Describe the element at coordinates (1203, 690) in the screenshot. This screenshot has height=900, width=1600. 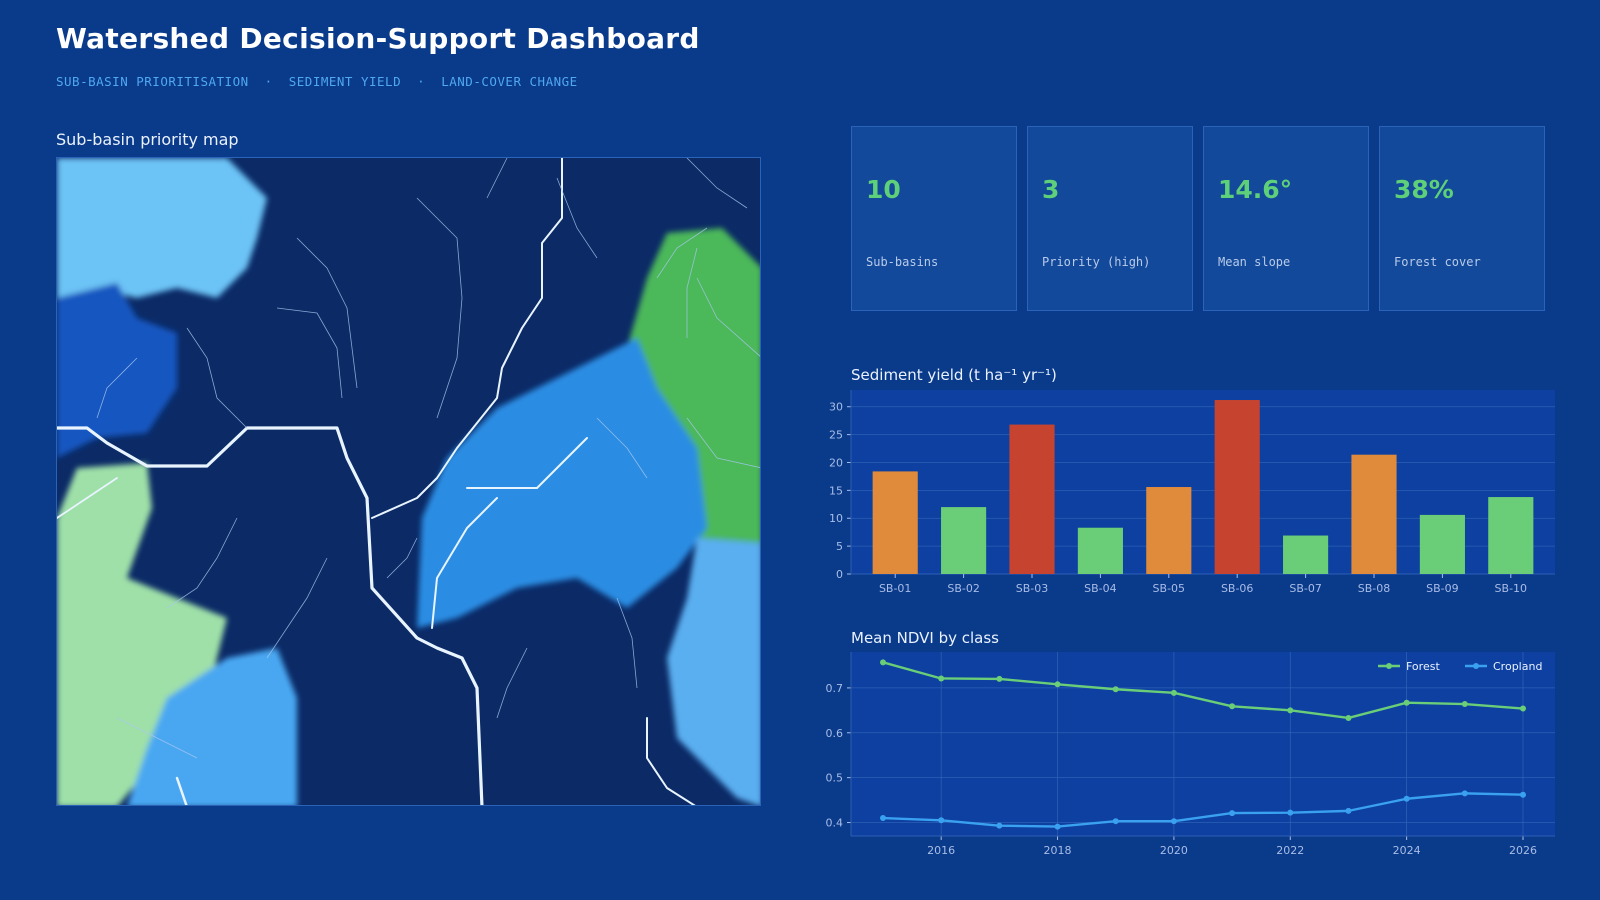
I see `series-line-forest` at that location.